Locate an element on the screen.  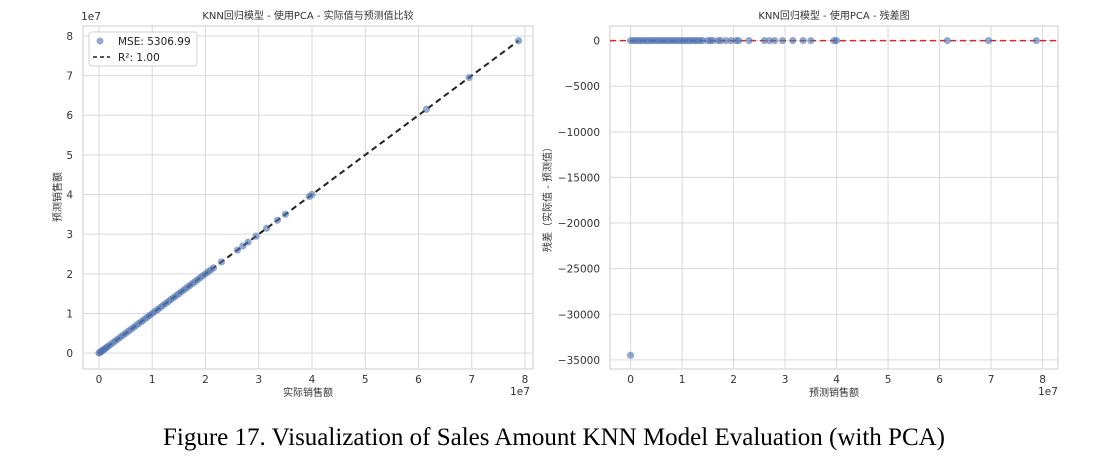
legend-marker-mse is located at coordinates (100, 41).